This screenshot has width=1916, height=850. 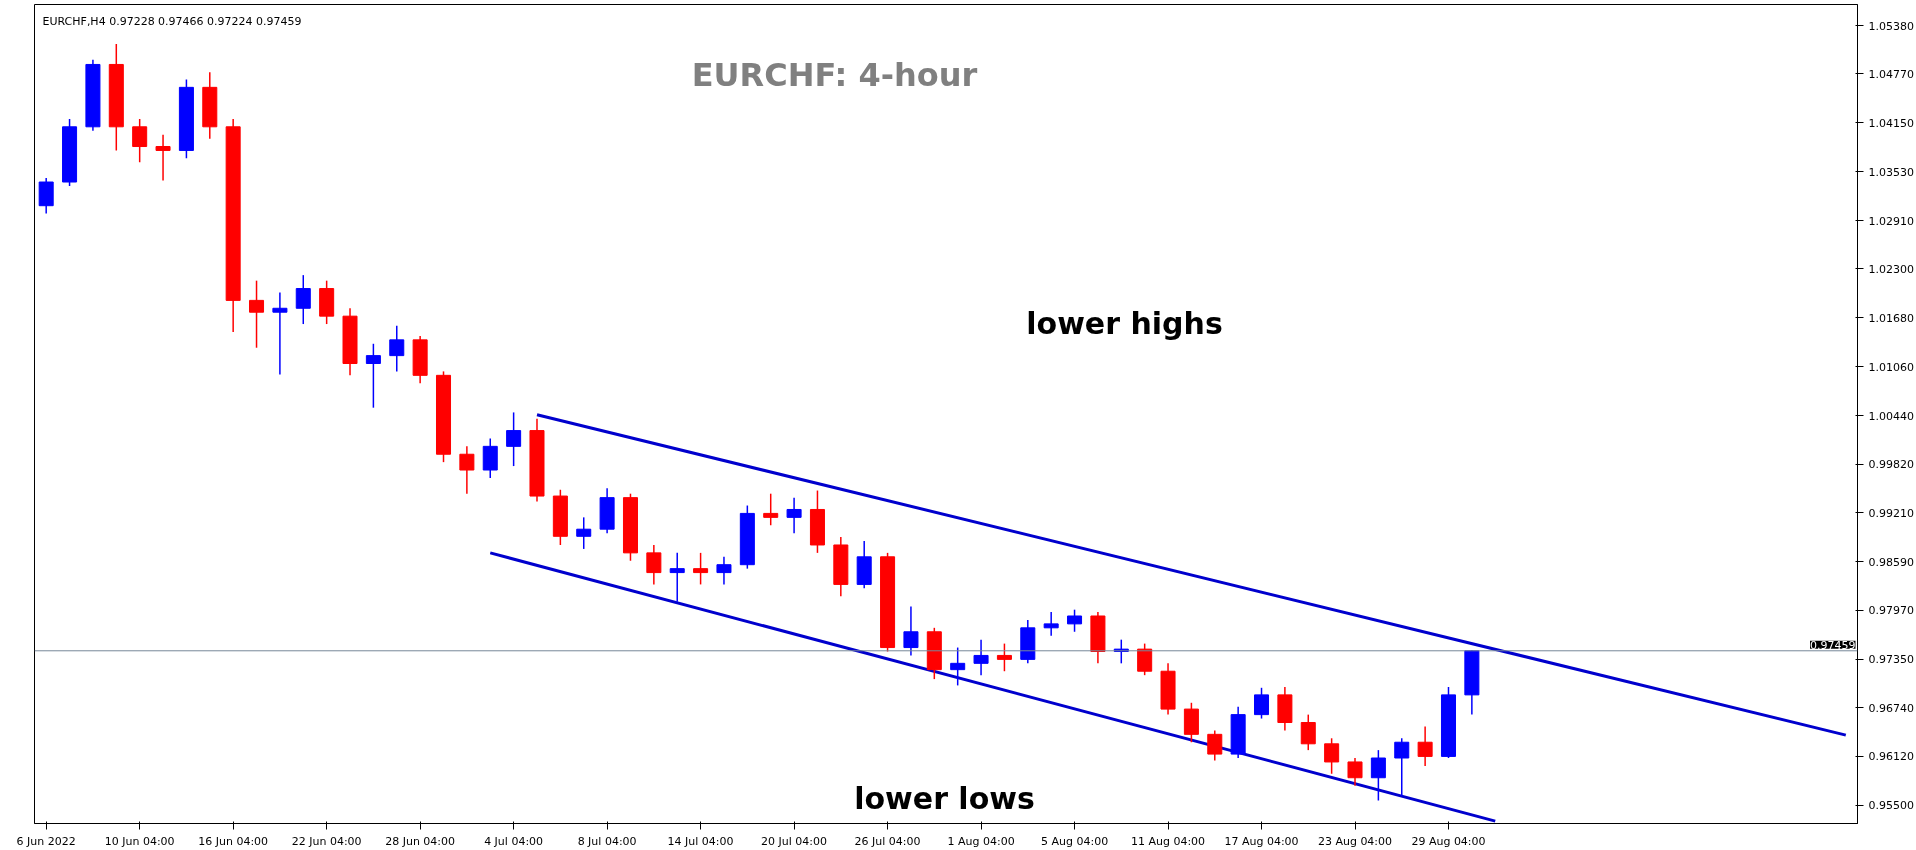 I want to click on x-tick-label: 20 Jul 04:00, so click(x=794, y=841).